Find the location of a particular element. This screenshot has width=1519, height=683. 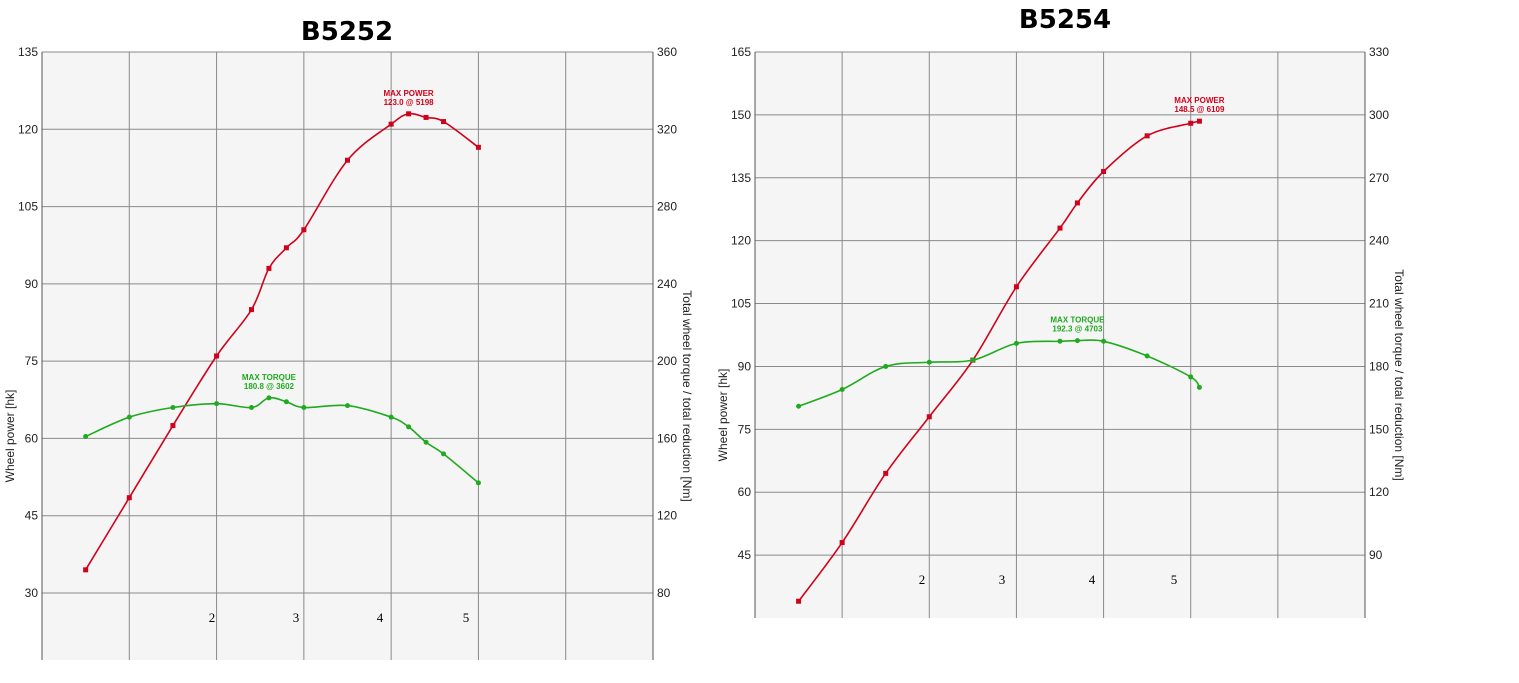

y2-tick-label: 160 is located at coordinates (667, 438).